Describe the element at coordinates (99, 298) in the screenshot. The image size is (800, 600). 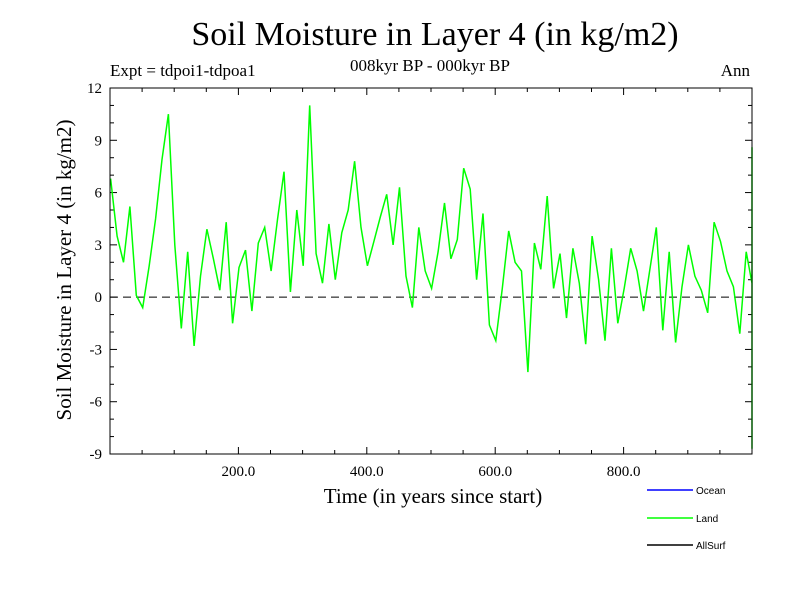
I see `y-tick-label: 0` at that location.